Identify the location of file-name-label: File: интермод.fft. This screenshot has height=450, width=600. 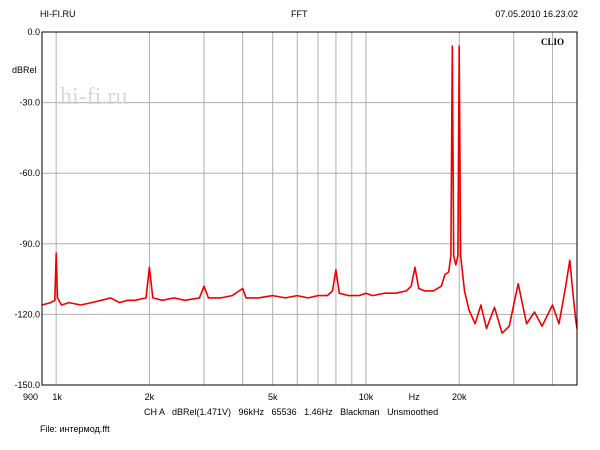
(75, 429).